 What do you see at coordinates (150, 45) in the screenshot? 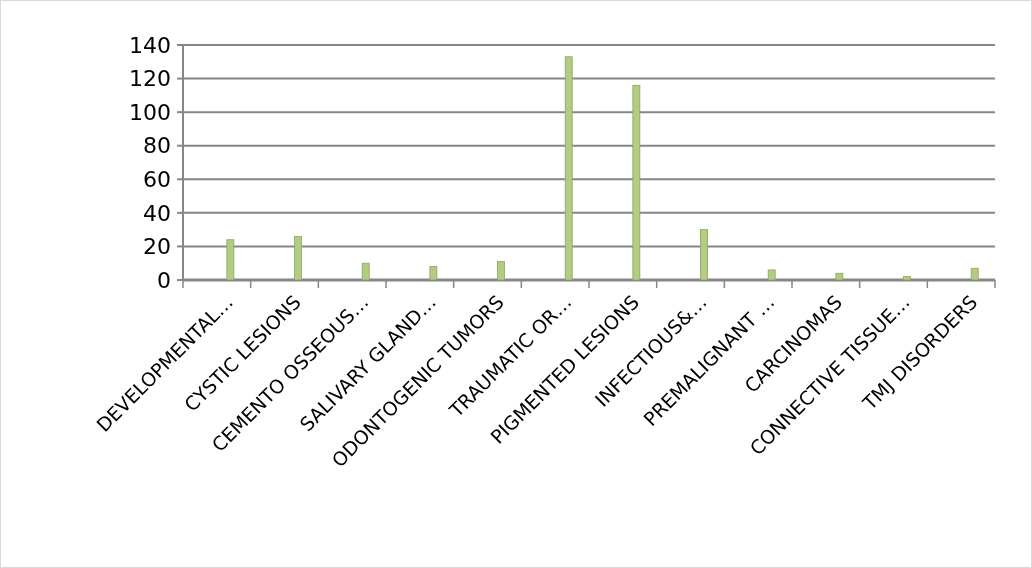
I see `y-tick-label: 140` at bounding box center [150, 45].